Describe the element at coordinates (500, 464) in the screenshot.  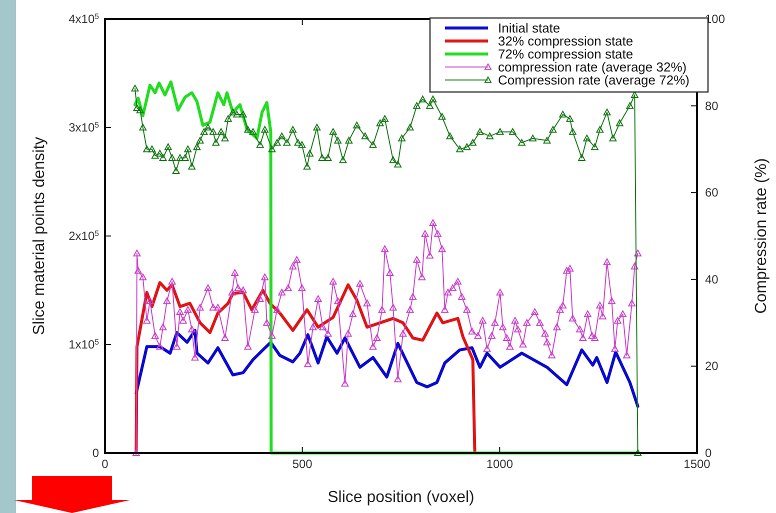
I see `x-tick-label: 1000` at that location.